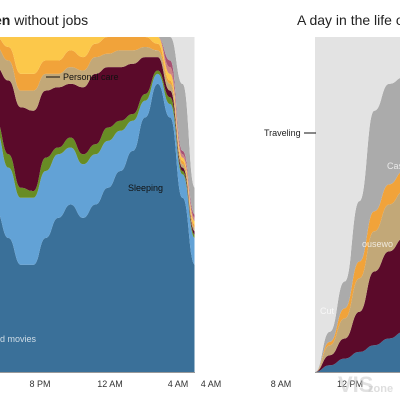 The width and height of the screenshot is (400, 405). What do you see at coordinates (348, 20) in the screenshot?
I see `right-chart-title: A day in the life of :` at bounding box center [348, 20].